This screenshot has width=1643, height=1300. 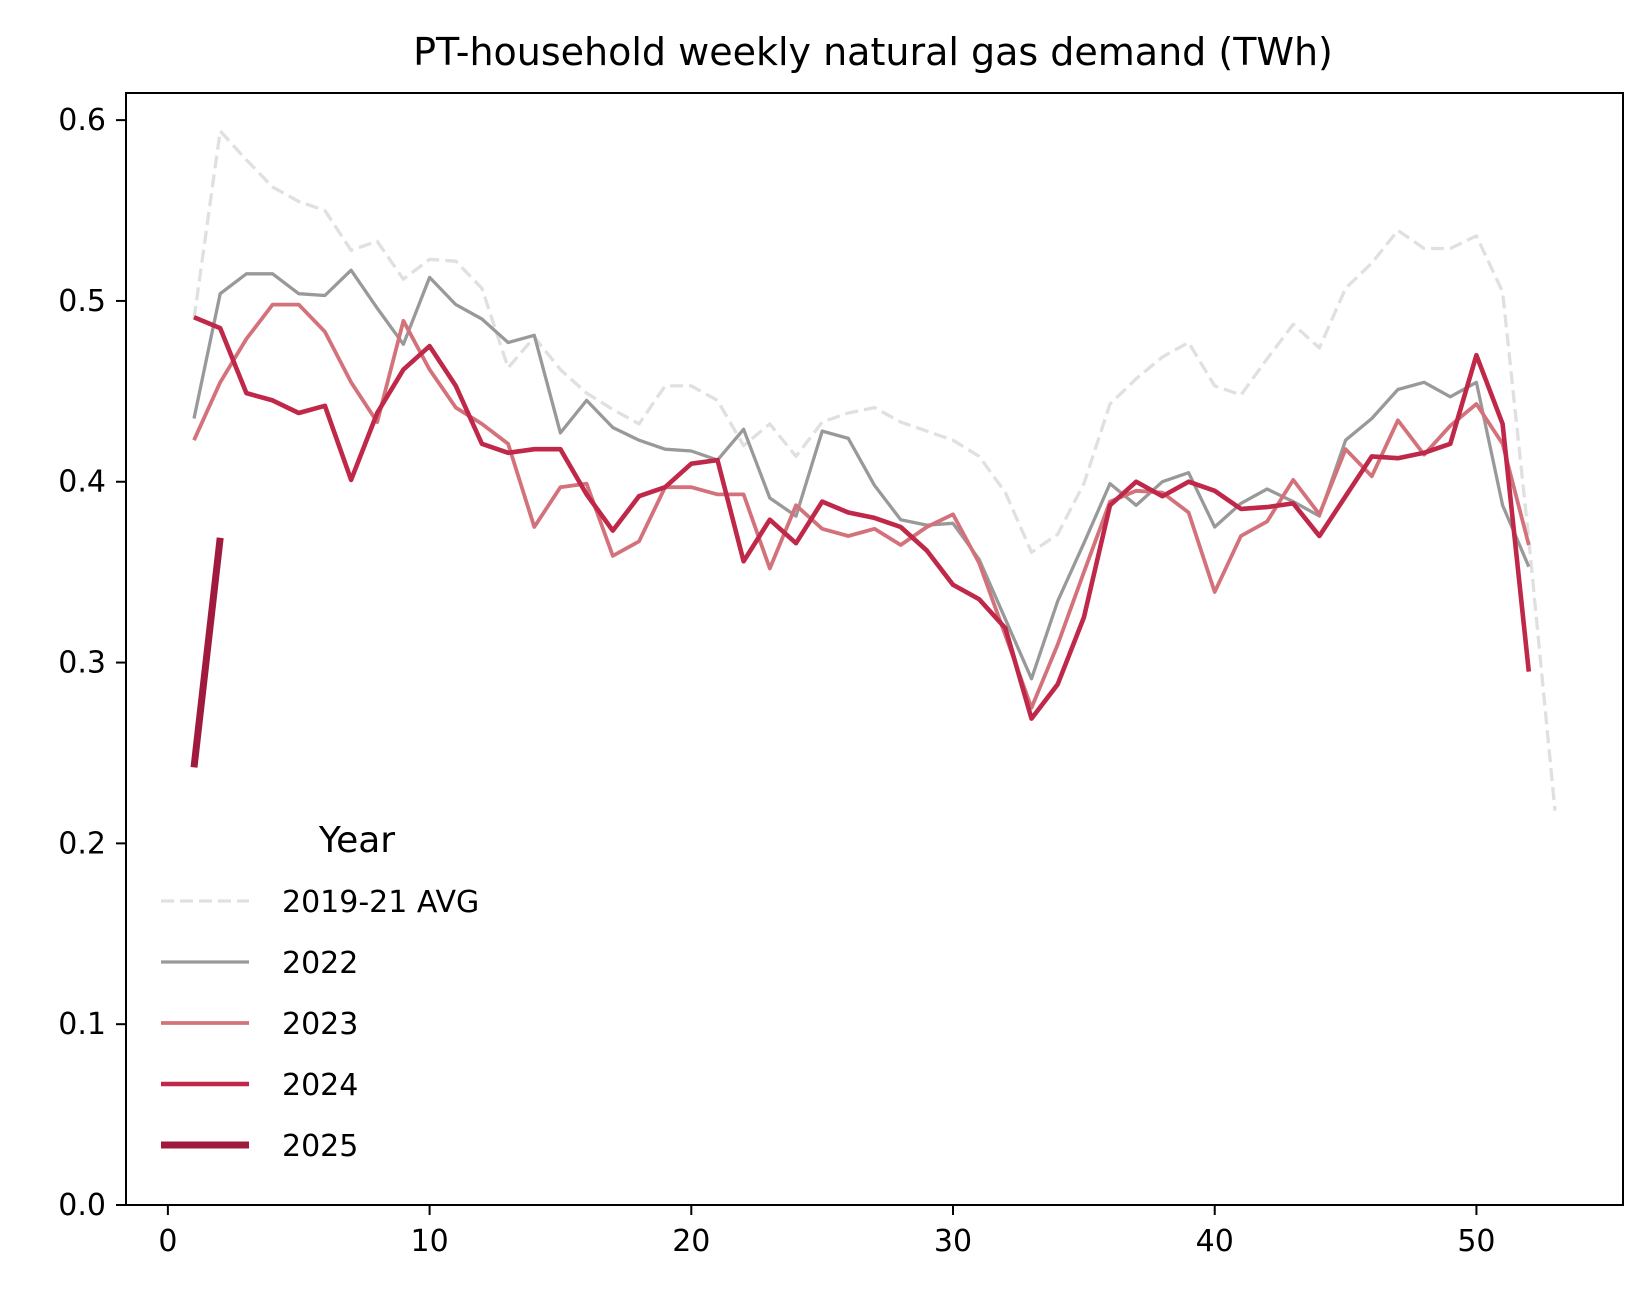 I want to click on y-tick-label: 0.2, so click(x=82, y=843).